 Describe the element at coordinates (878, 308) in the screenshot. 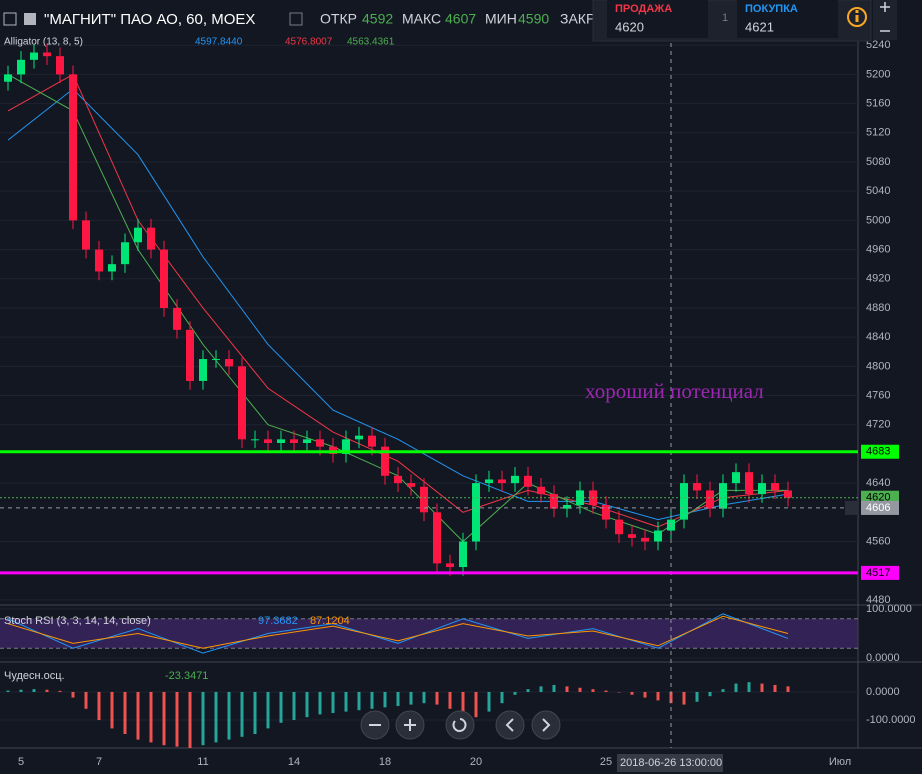

I see `y-tick-label: 4880` at that location.